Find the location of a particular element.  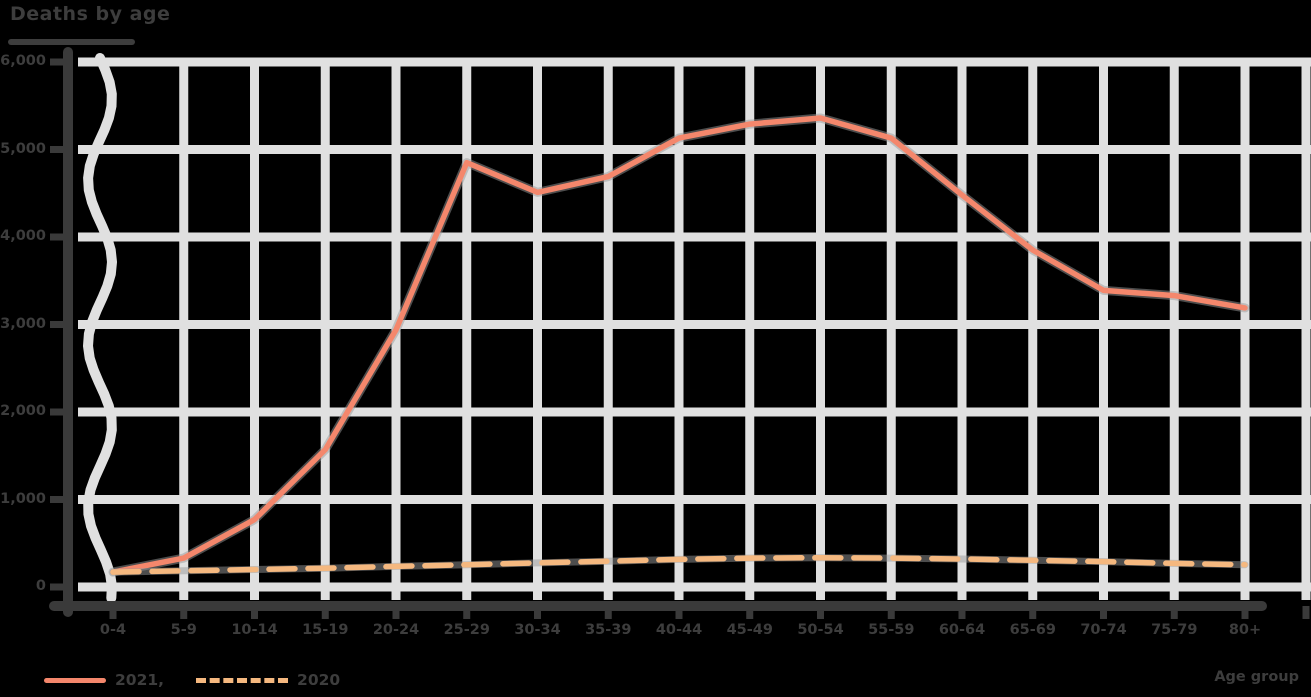

x-tick-label: 25-29 is located at coordinates (466, 630).